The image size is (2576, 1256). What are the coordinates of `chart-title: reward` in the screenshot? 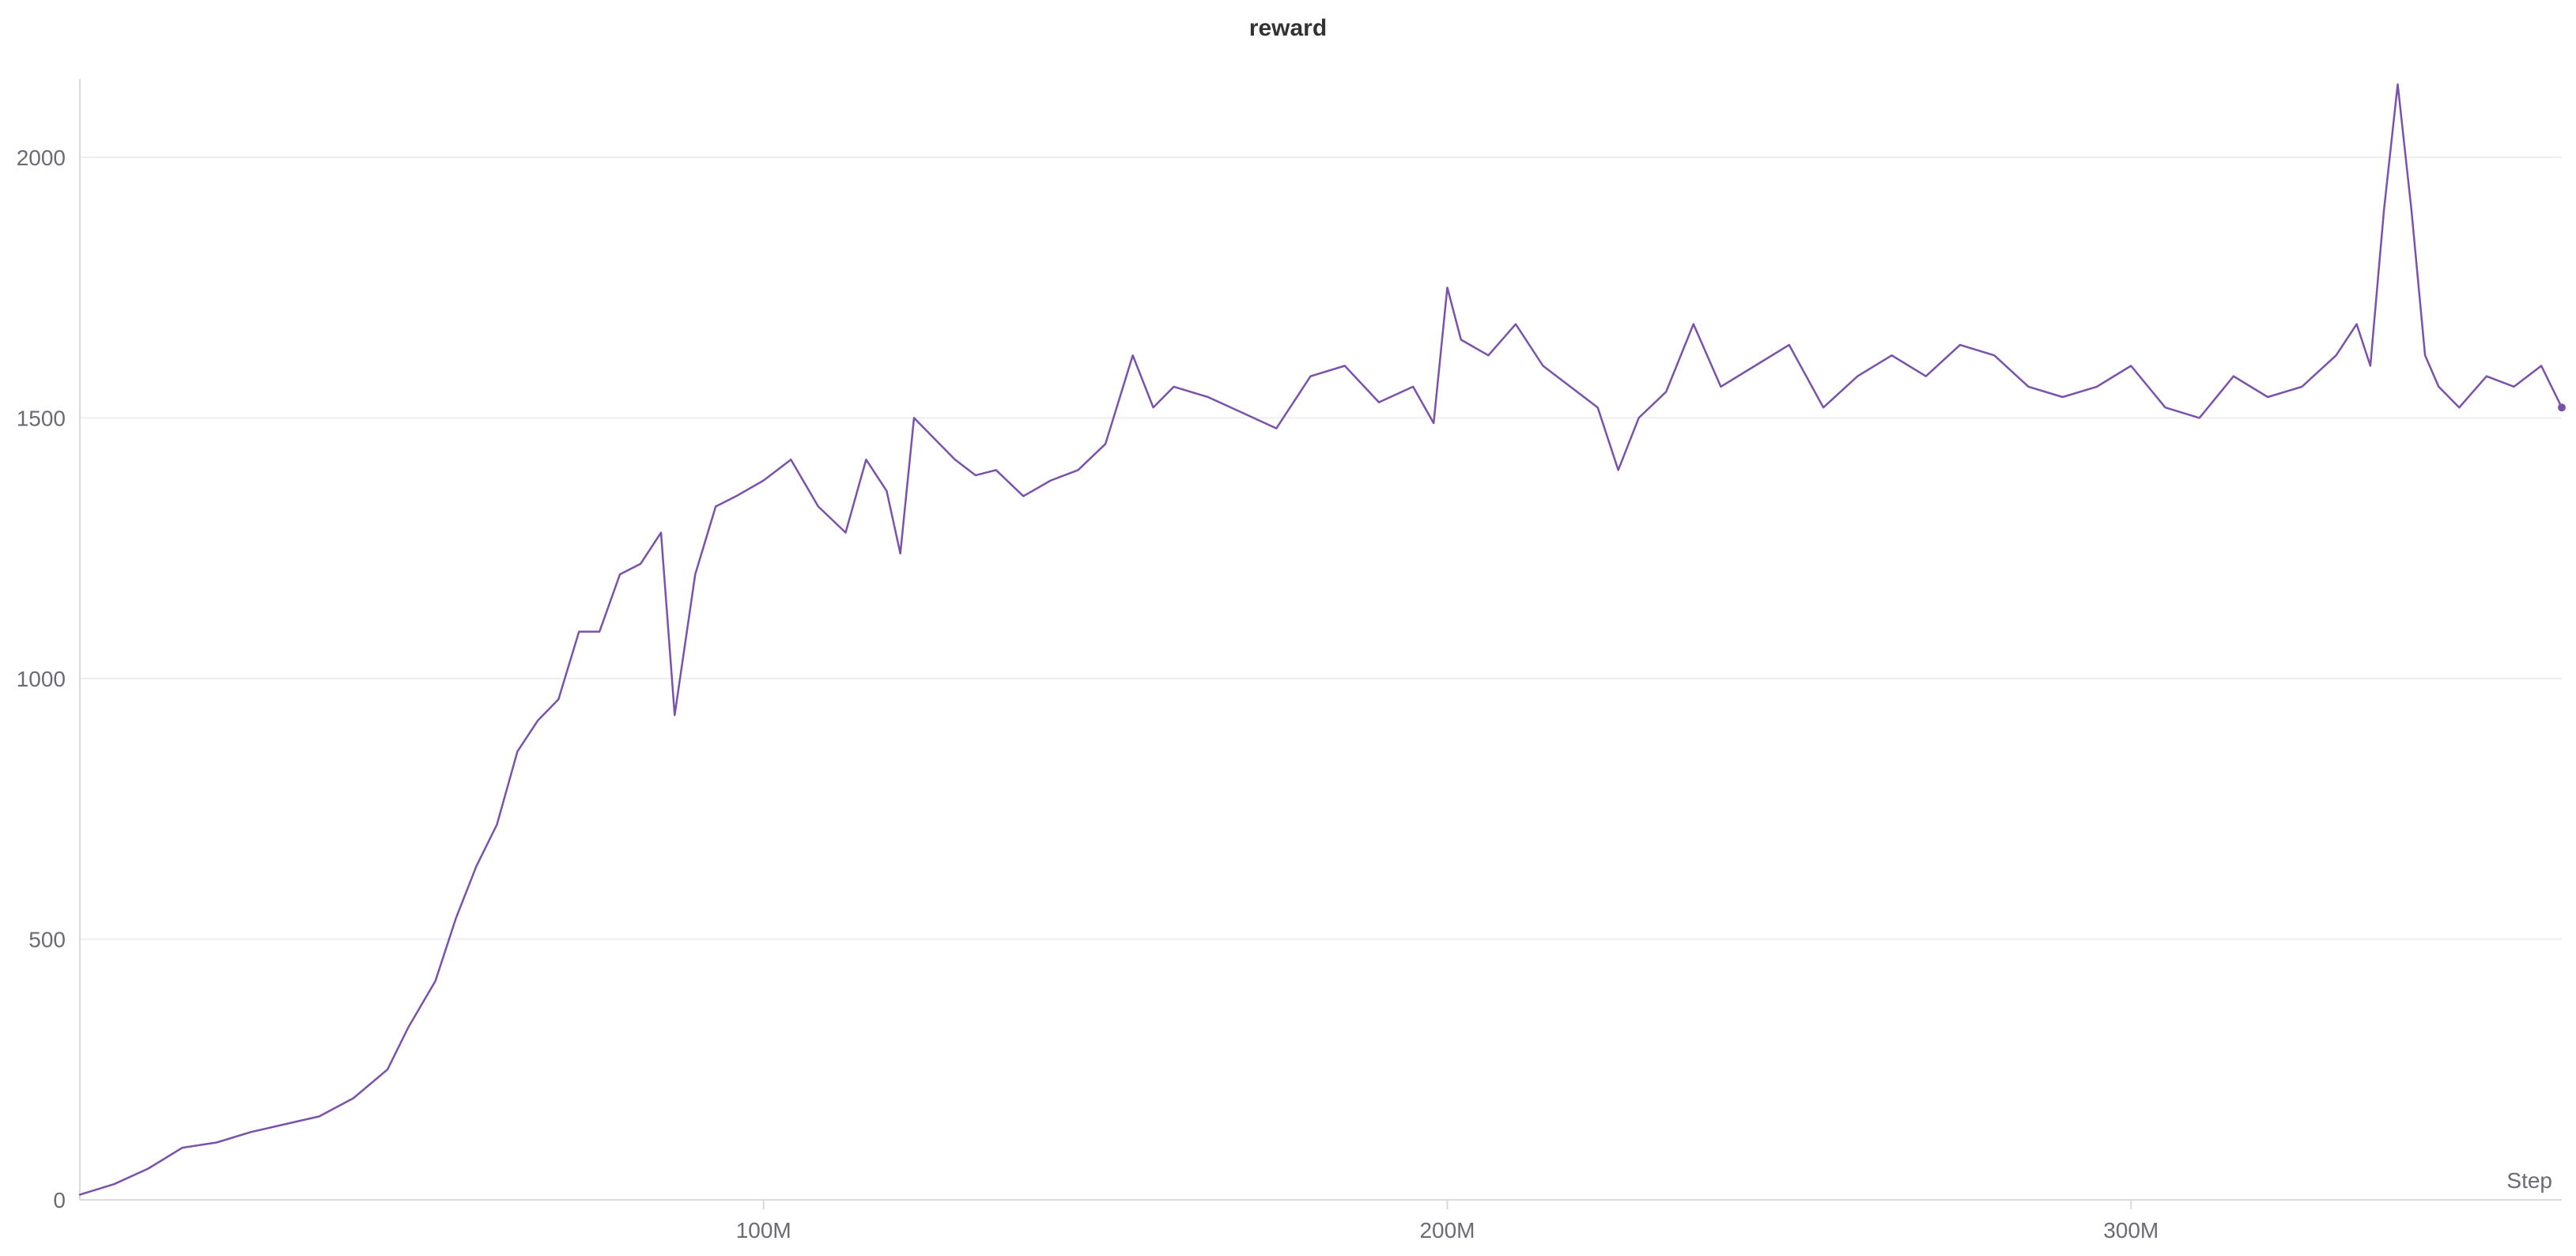 It's located at (1288, 28).